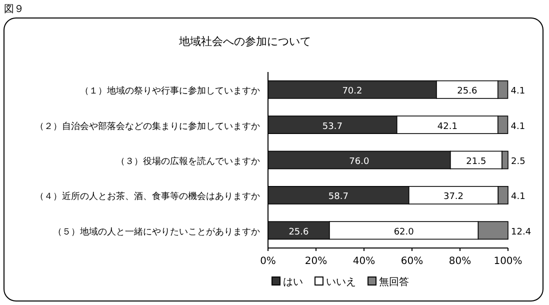  Describe the element at coordinates (188, 161) in the screenshot. I see `y-tick-label: （３）役場の広報を読んでいますか` at that location.